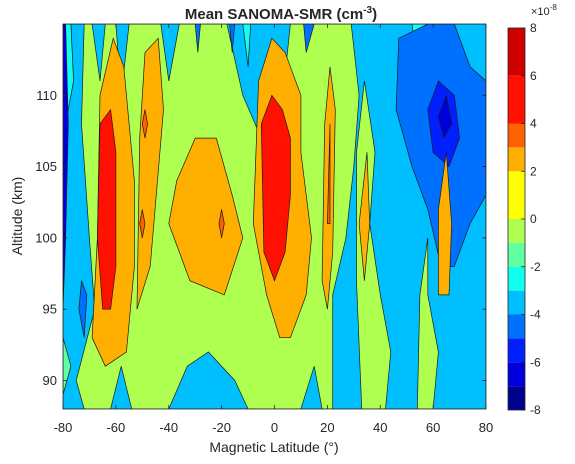 The width and height of the screenshot is (575, 464). I want to click on chart-title: Mean SANOMA-SMR (cm-3), so click(281, 14).